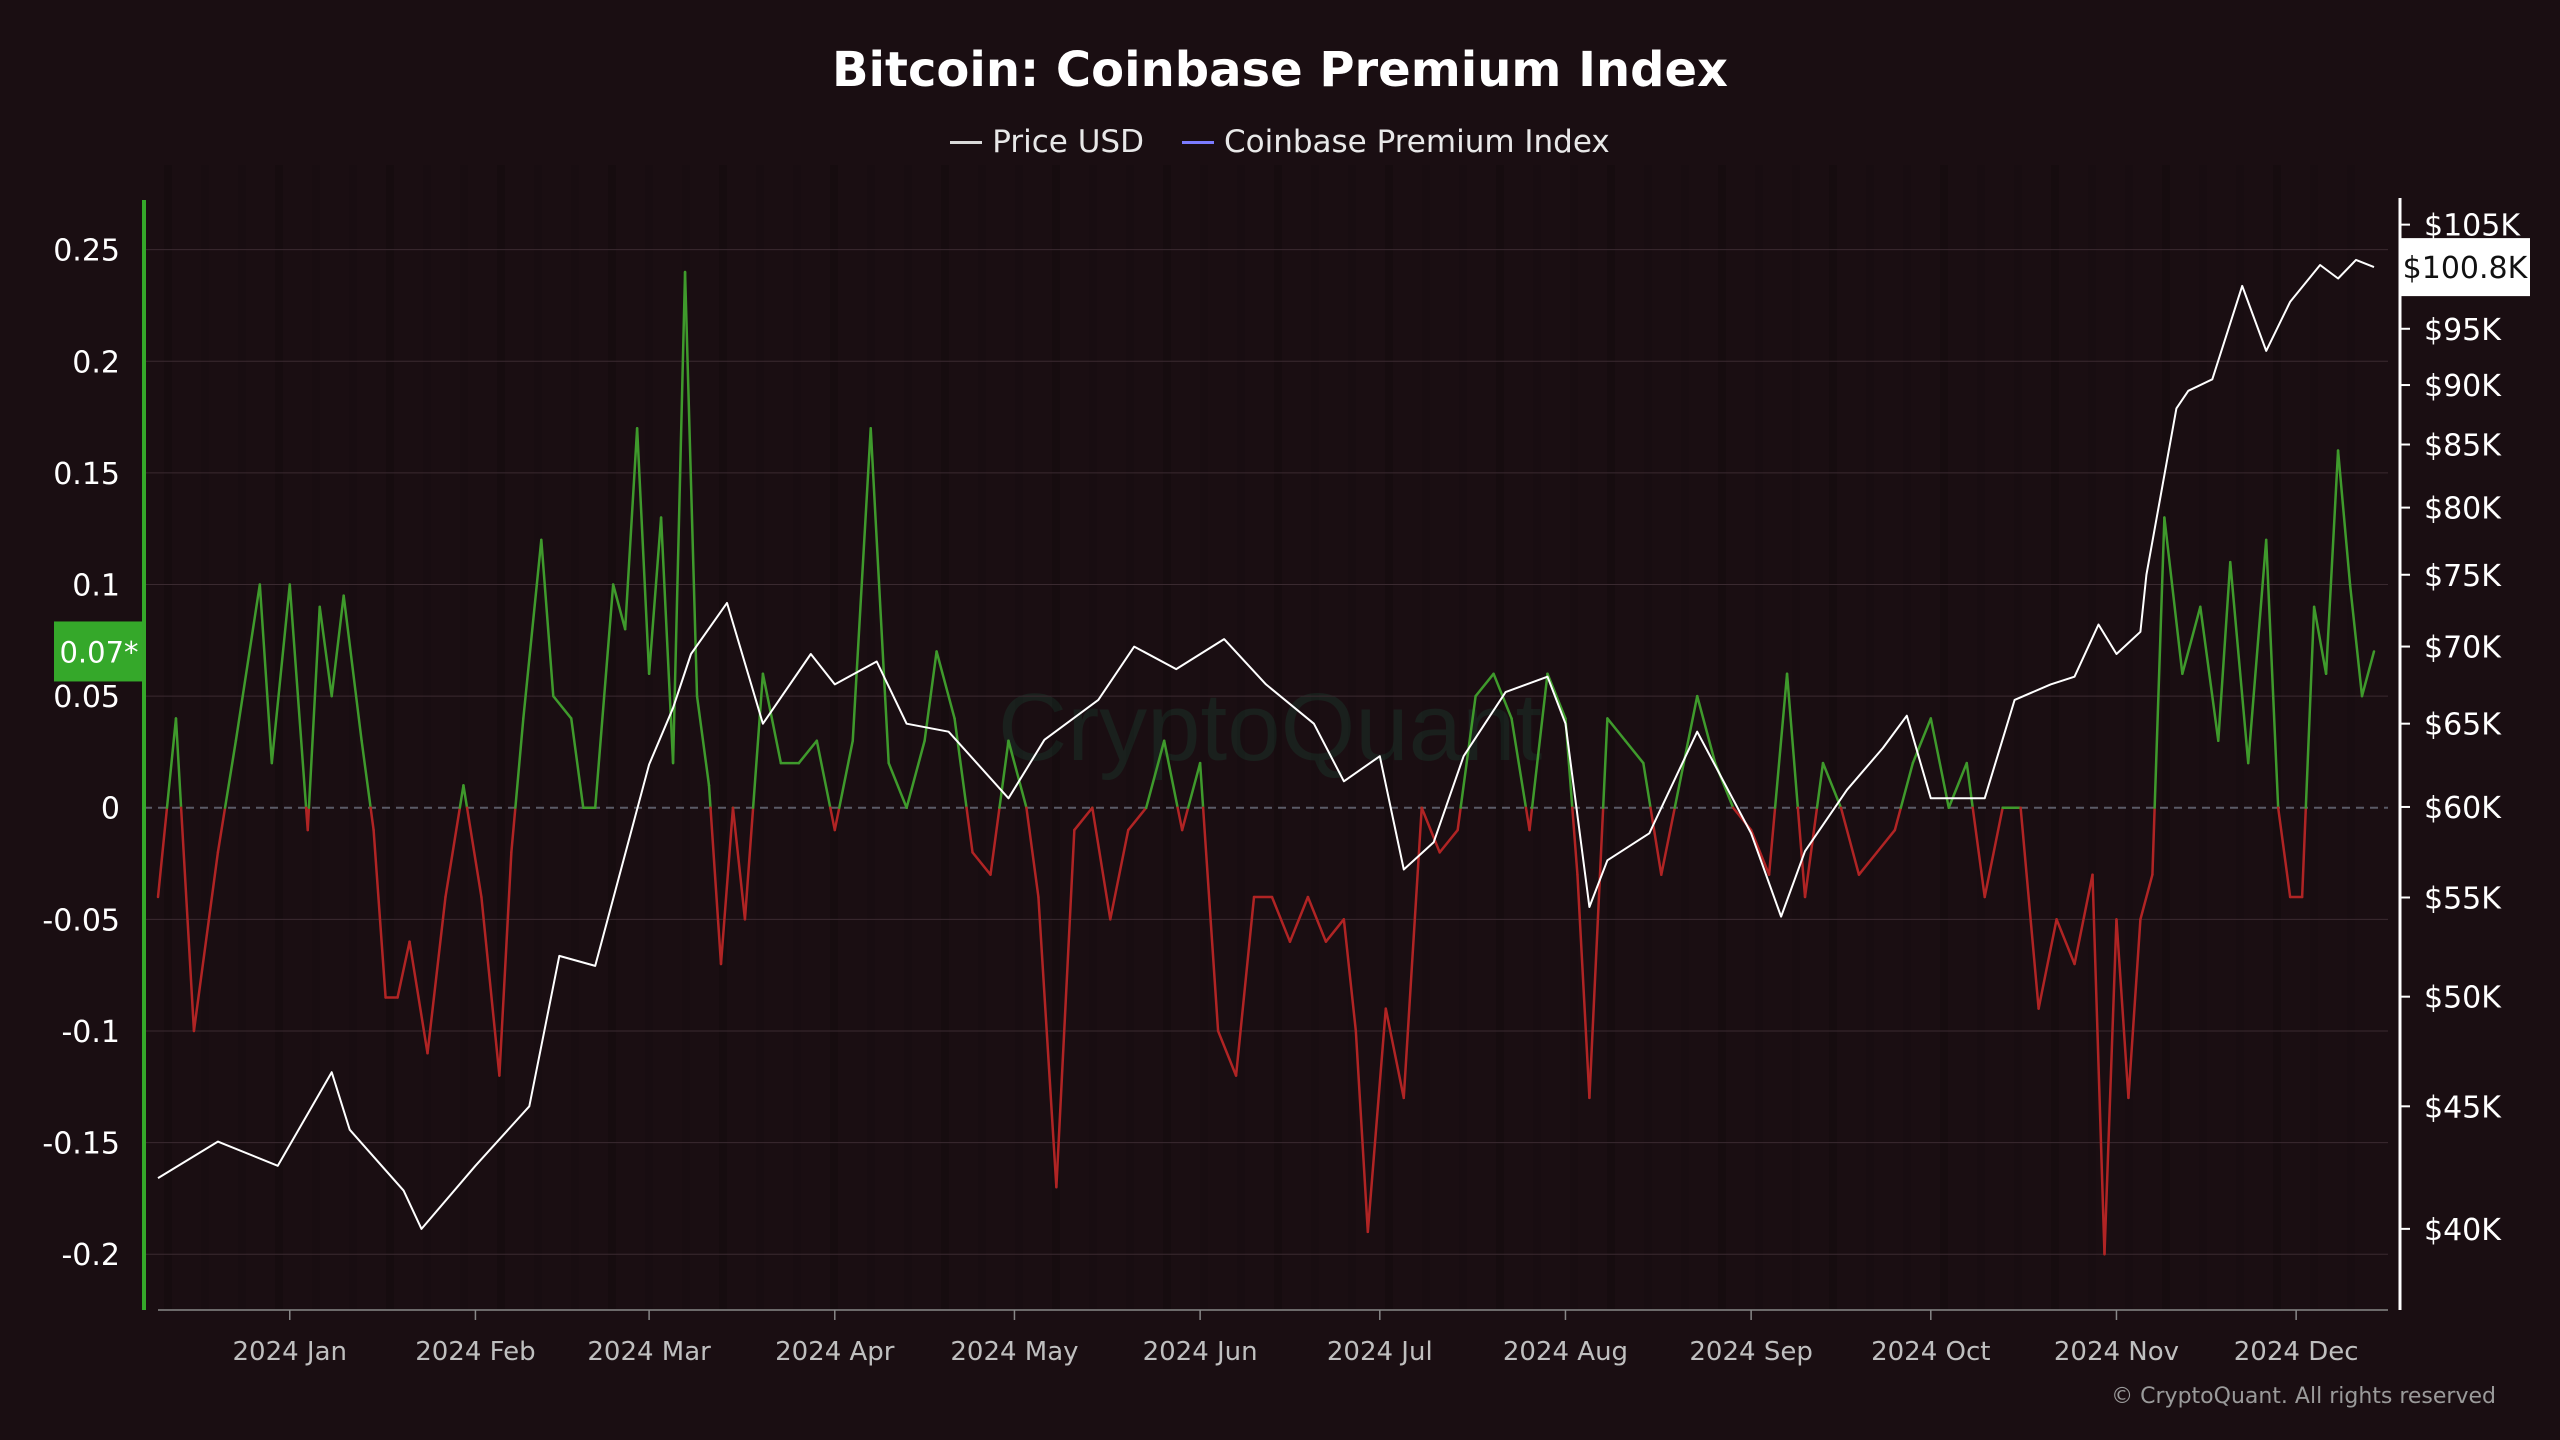 The image size is (2560, 1440). I want to click on x-axis-tick-label: 2024 Mar, so click(649, 1352).